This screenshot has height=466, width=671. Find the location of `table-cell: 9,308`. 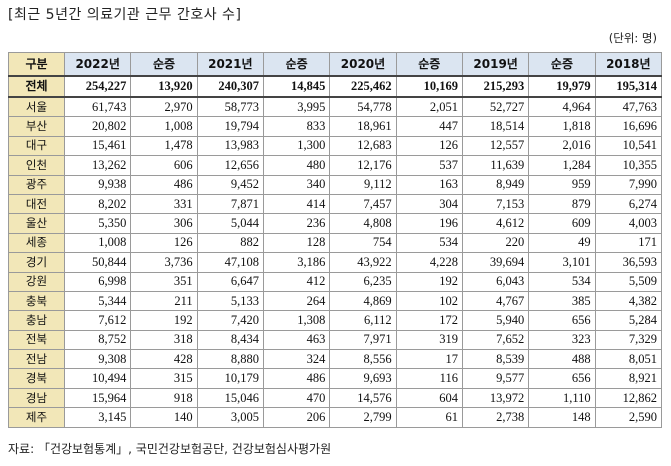

table-cell: 9,308 is located at coordinates (97, 359).